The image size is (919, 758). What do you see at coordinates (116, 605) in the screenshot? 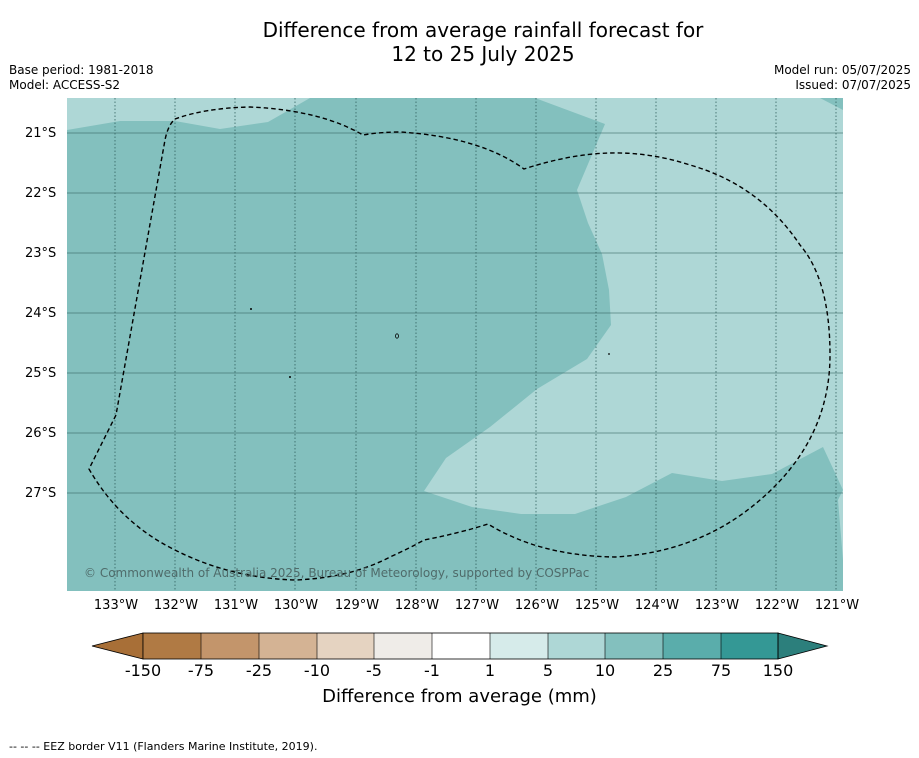
I see `lon-label: 133°W` at bounding box center [116, 605].